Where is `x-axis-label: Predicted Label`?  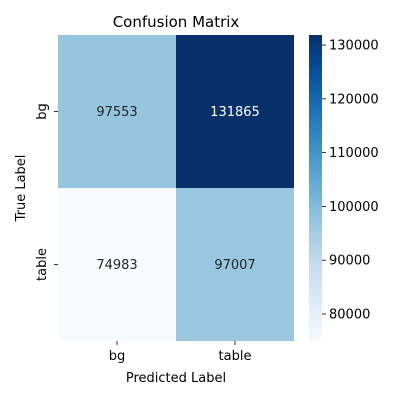 x-axis-label: Predicted Label is located at coordinates (176, 378).